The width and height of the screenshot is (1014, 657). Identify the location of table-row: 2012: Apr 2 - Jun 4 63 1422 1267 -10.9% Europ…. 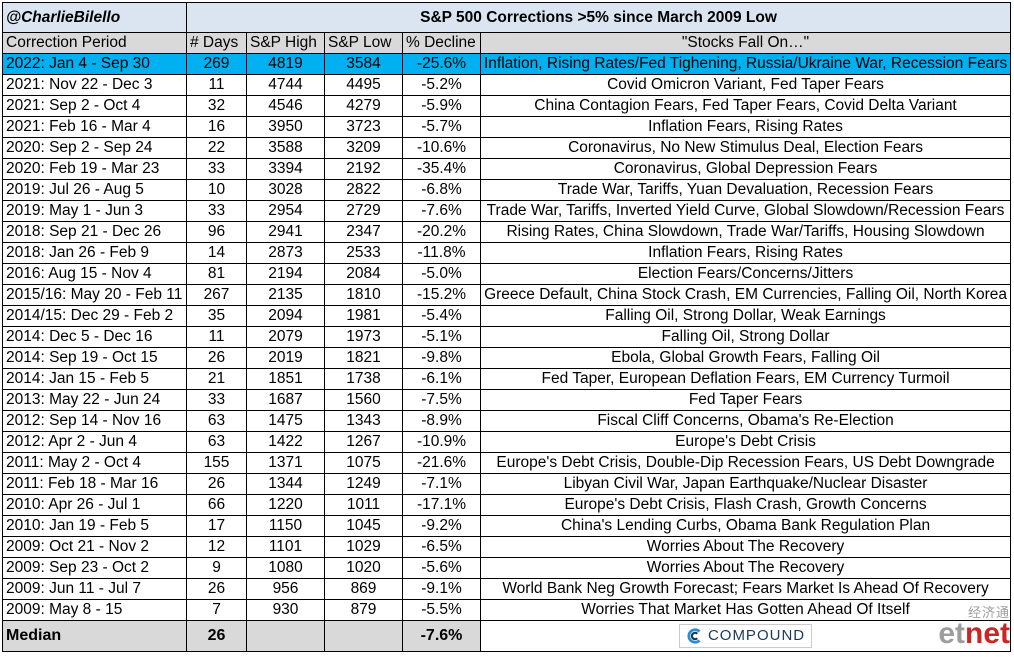
(507, 442).